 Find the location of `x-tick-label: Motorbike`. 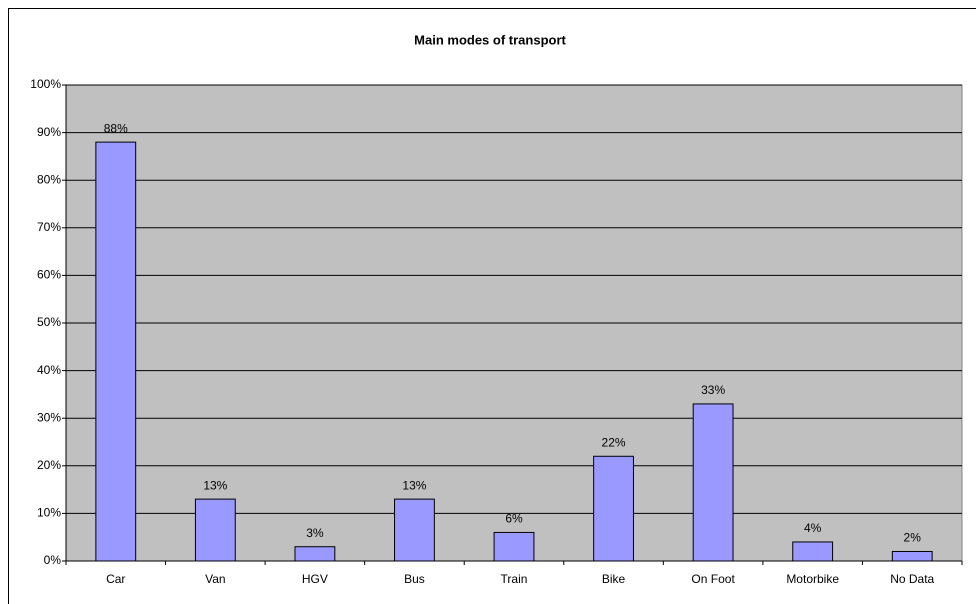

x-tick-label: Motorbike is located at coordinates (812, 579).